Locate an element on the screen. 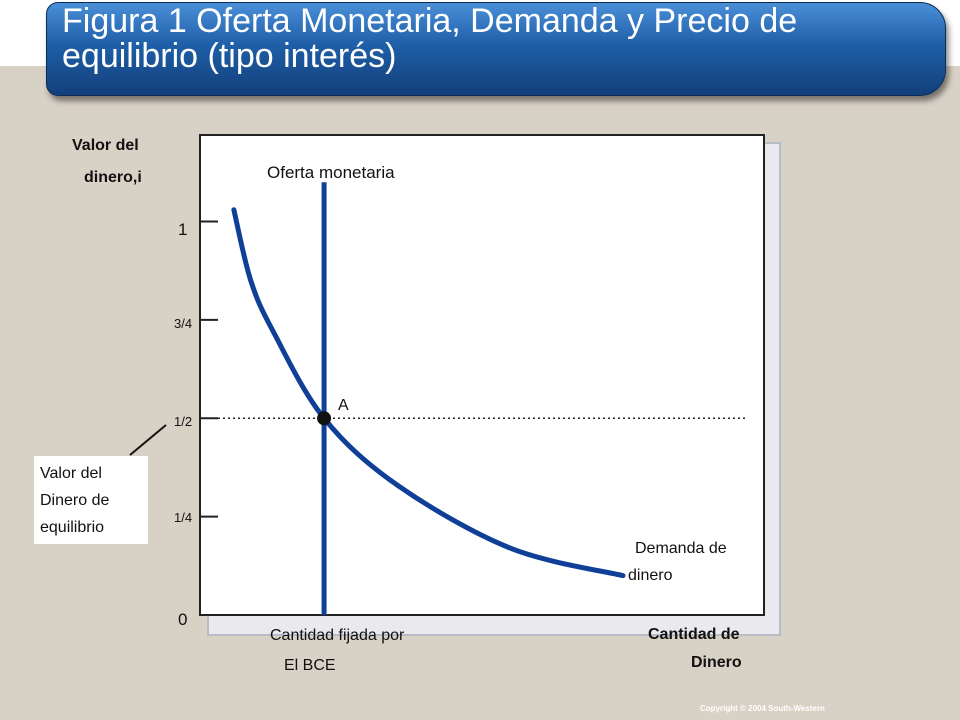  x-axis-label-line-2: Dinero is located at coordinates (716, 662).